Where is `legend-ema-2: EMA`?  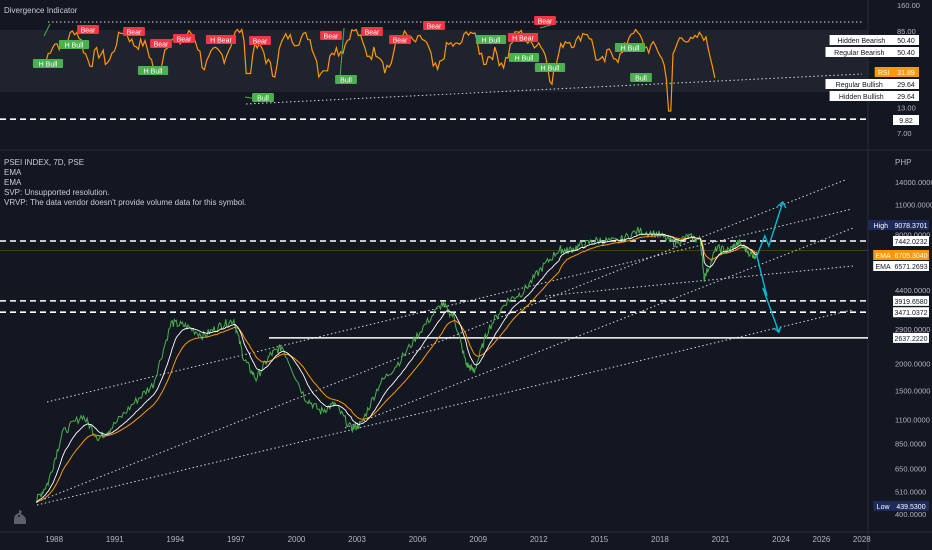
legend-ema-2: EMA is located at coordinates (13, 182).